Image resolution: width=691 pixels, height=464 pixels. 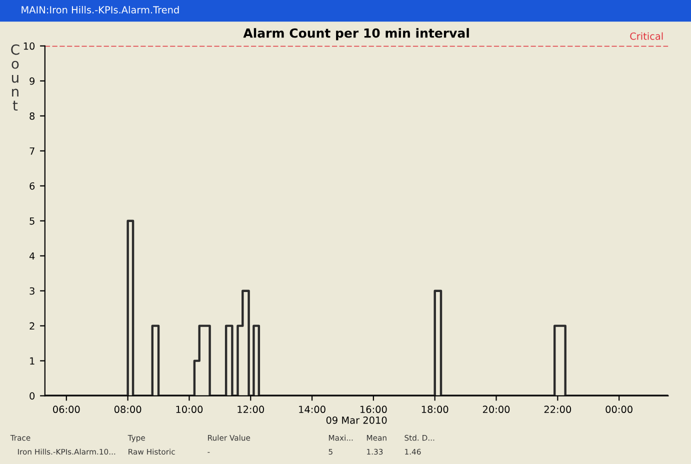 What do you see at coordinates (356, 420) in the screenshot?
I see `x-axis-title: 09 Mar 2010` at bounding box center [356, 420].